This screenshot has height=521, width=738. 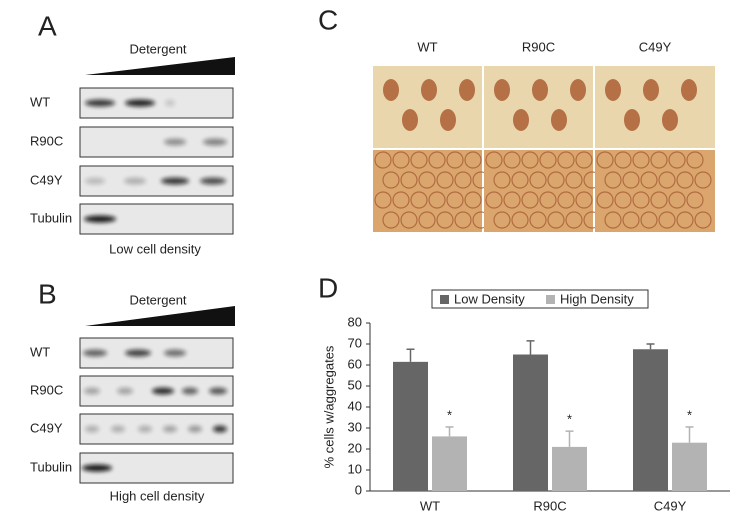 I want to click on column-label: C49Y, so click(x=655, y=46).